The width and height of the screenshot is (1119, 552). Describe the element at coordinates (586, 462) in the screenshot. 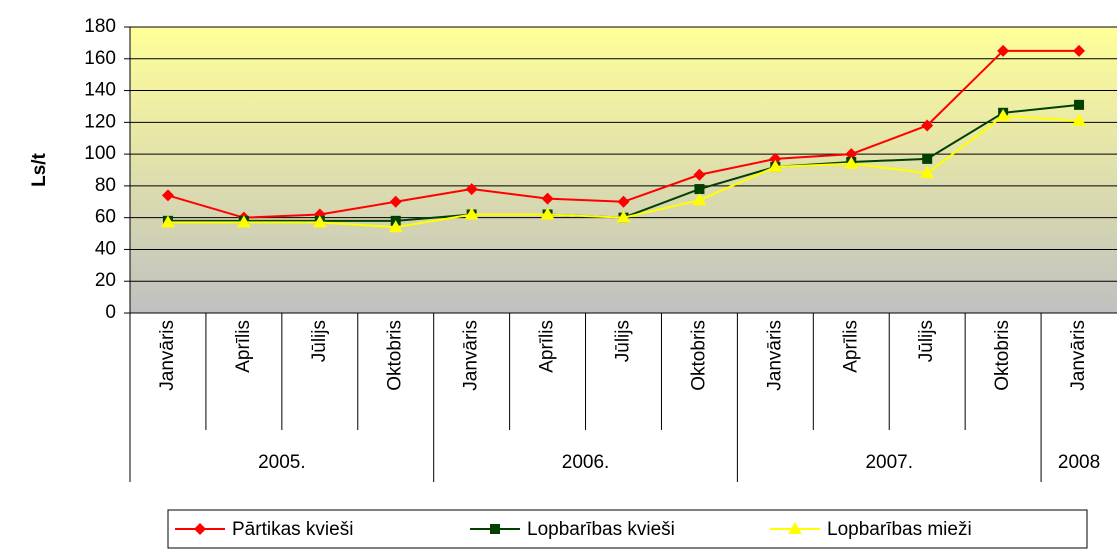

I see `group-label: 2006.` at that location.